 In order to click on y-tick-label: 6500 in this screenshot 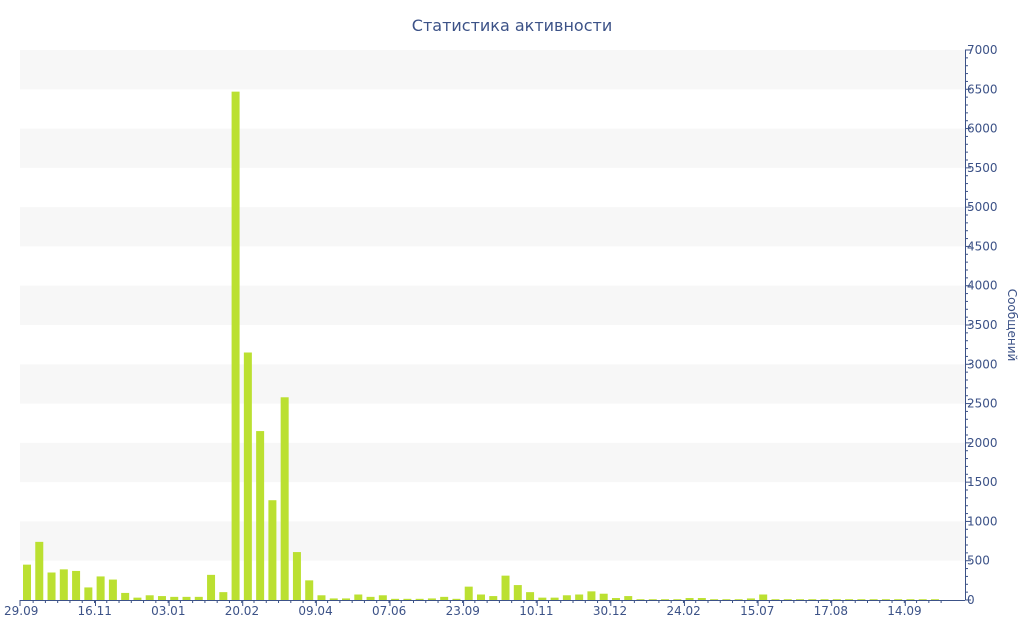, I will do `click(982, 89)`.